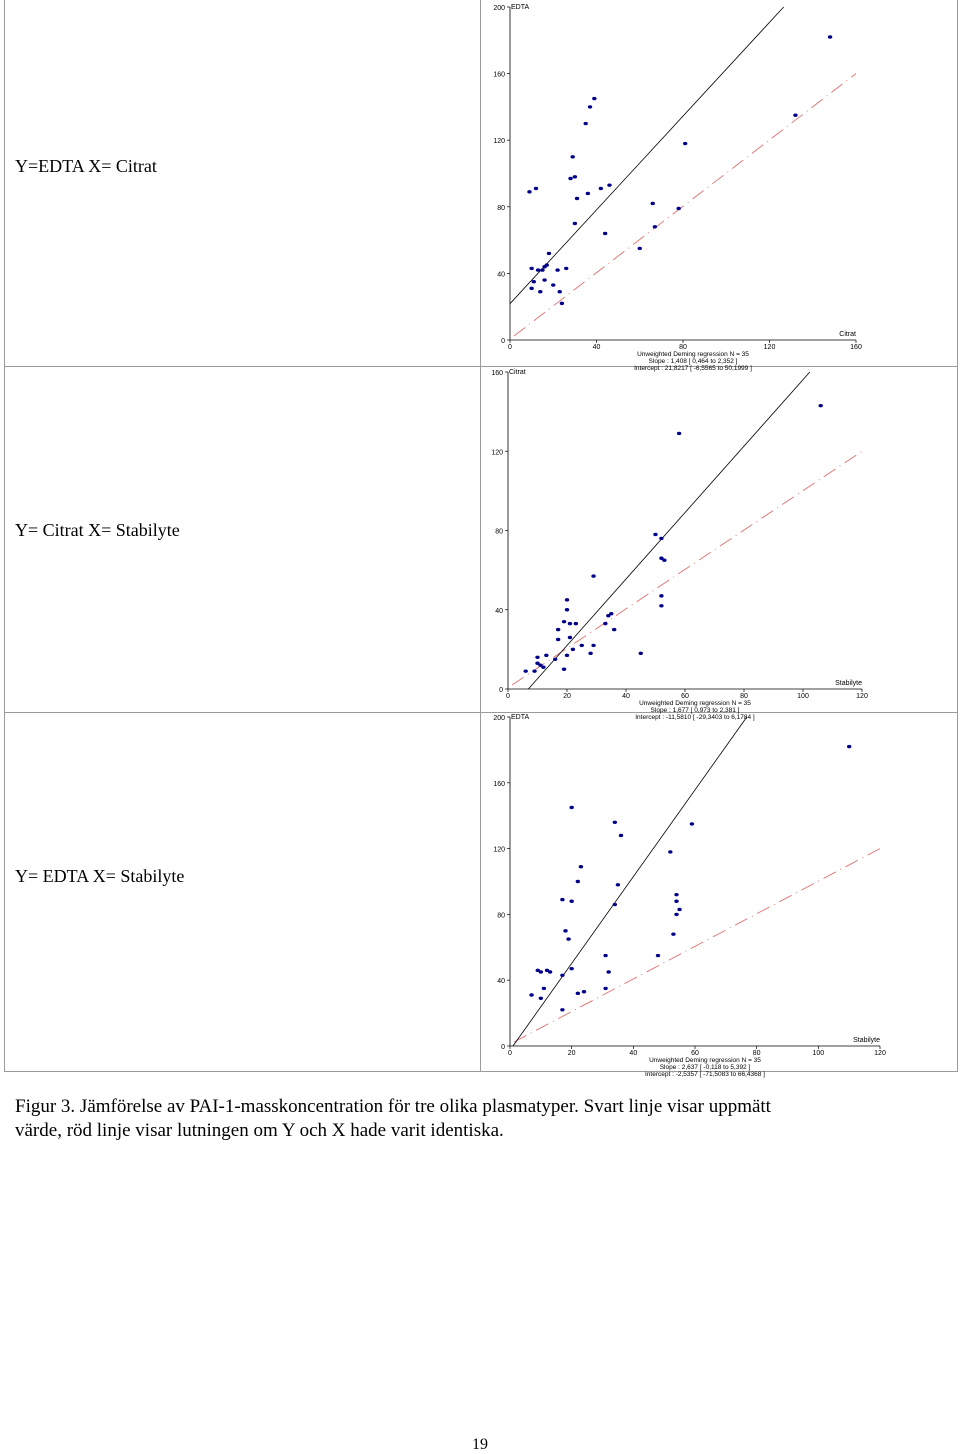 Image resolution: width=960 pixels, height=1454 pixels. What do you see at coordinates (499, 784) in the screenshot?
I see `y-tick-label: 160` at bounding box center [499, 784].